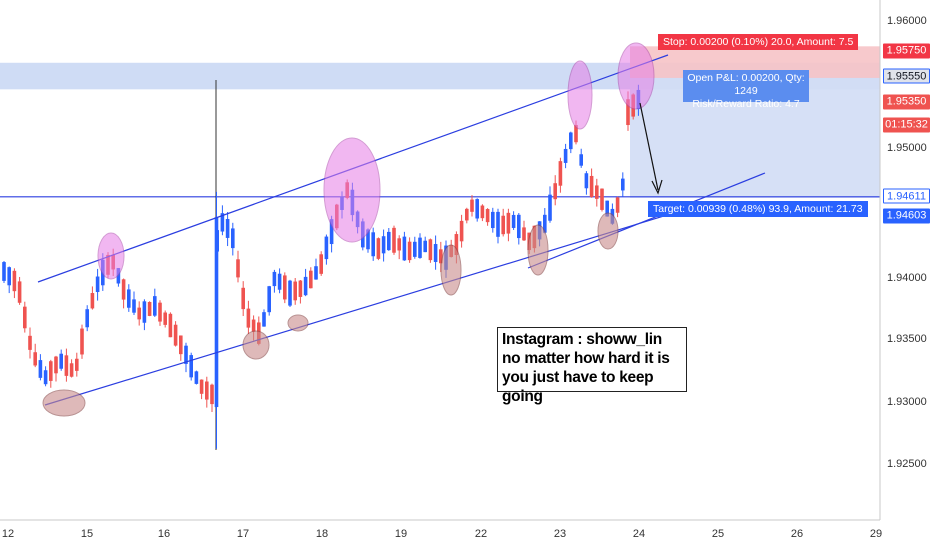  Describe the element at coordinates (755, 137) in the screenshot. I see `take-profit-zone` at that location.